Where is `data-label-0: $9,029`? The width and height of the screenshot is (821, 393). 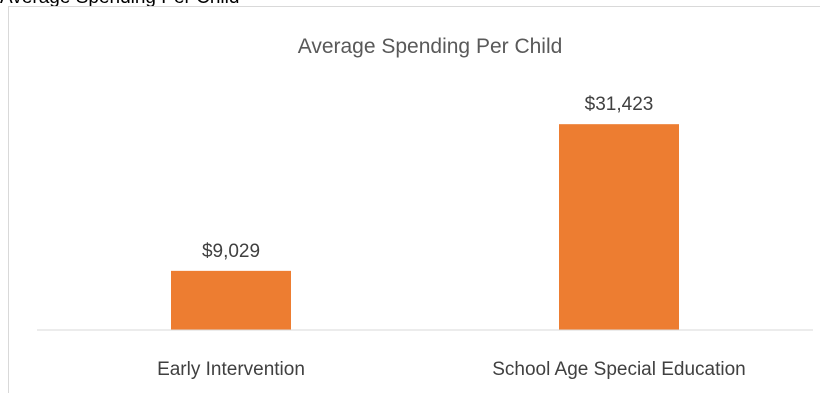 data-label-0: $9,029 is located at coordinates (231, 251).